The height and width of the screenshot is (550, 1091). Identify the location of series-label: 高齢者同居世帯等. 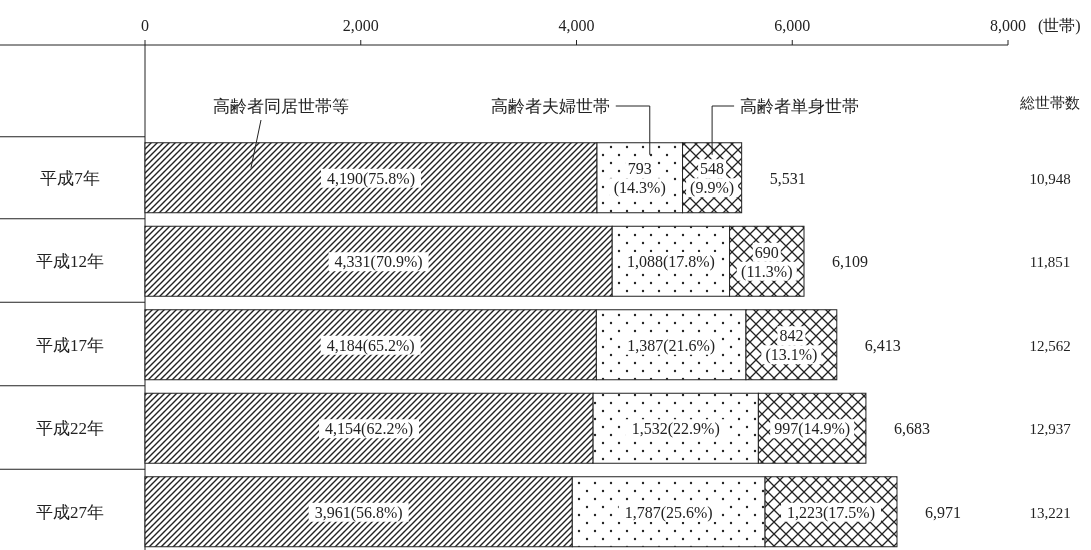
(281, 106).